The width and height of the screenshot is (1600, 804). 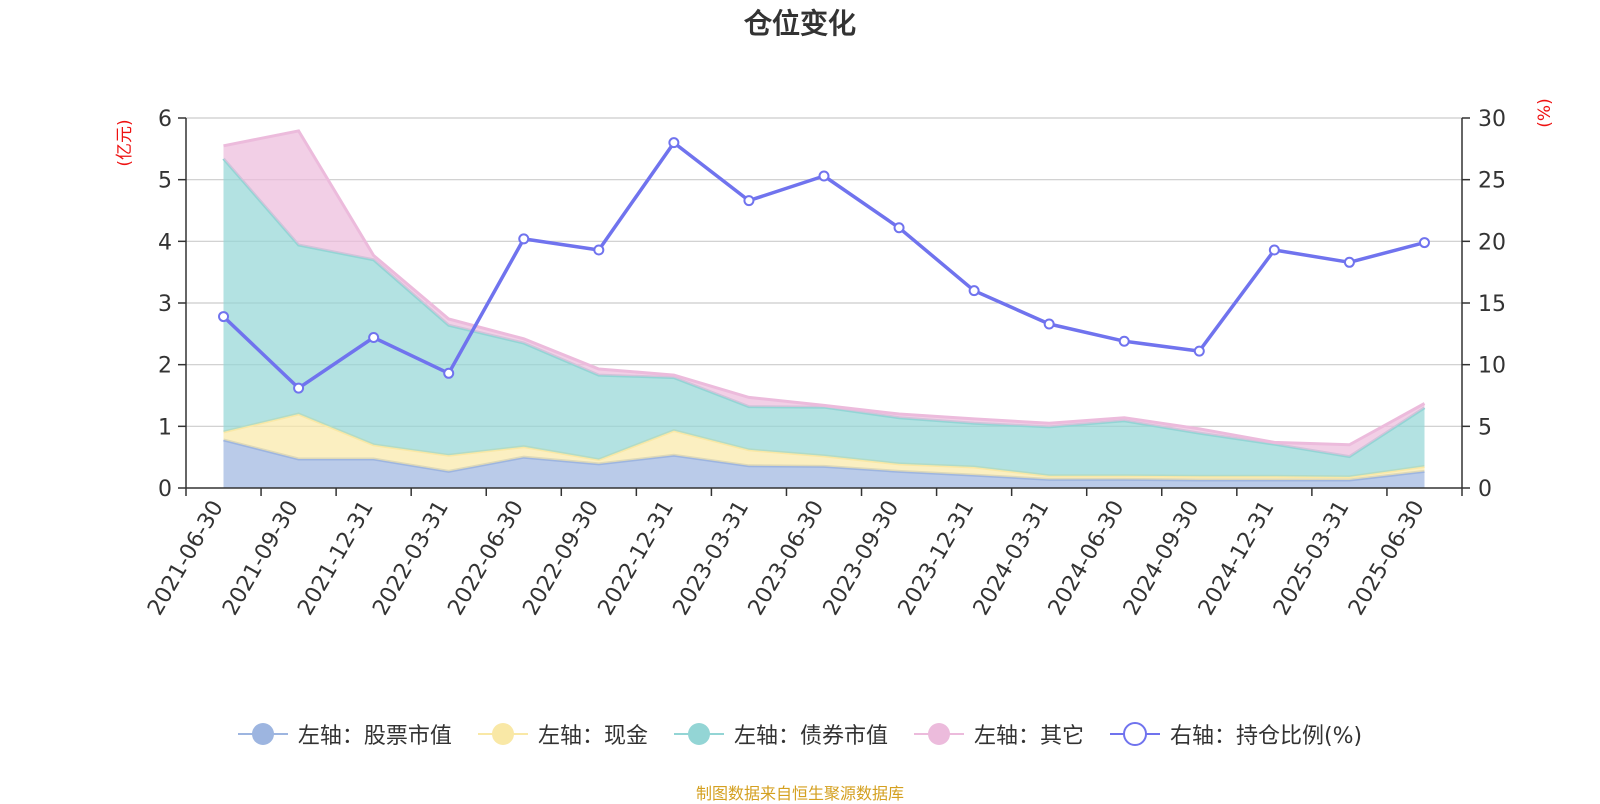 I want to click on x-tick-label: 2025-03-31, so click(x=1312, y=558).